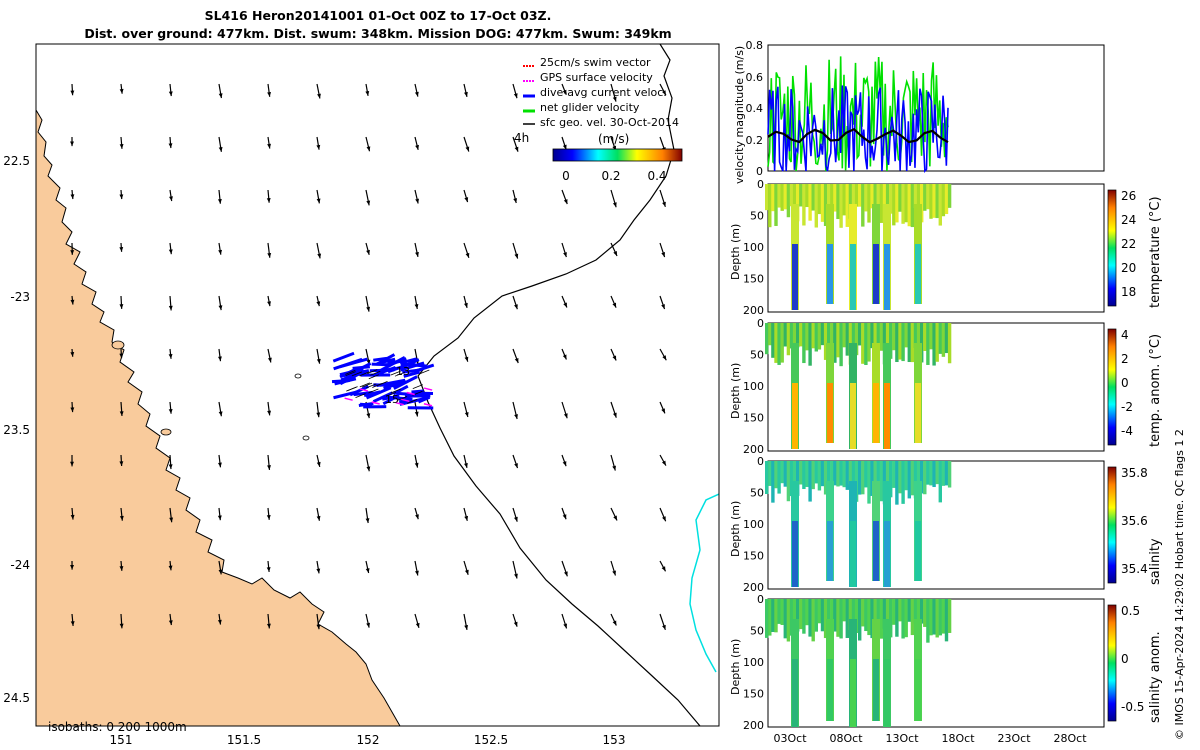  Describe the element at coordinates (16, 698) in the screenshot. I see `lat-tick: 24.5` at that location.